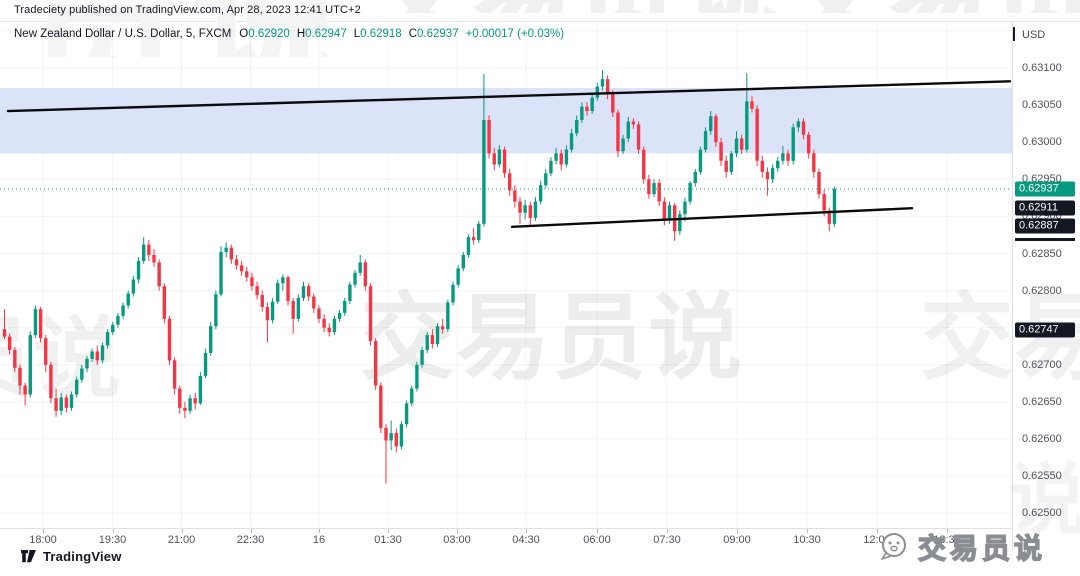  What do you see at coordinates (737, 540) in the screenshot?
I see `time-axis-label: 09:00` at bounding box center [737, 540].